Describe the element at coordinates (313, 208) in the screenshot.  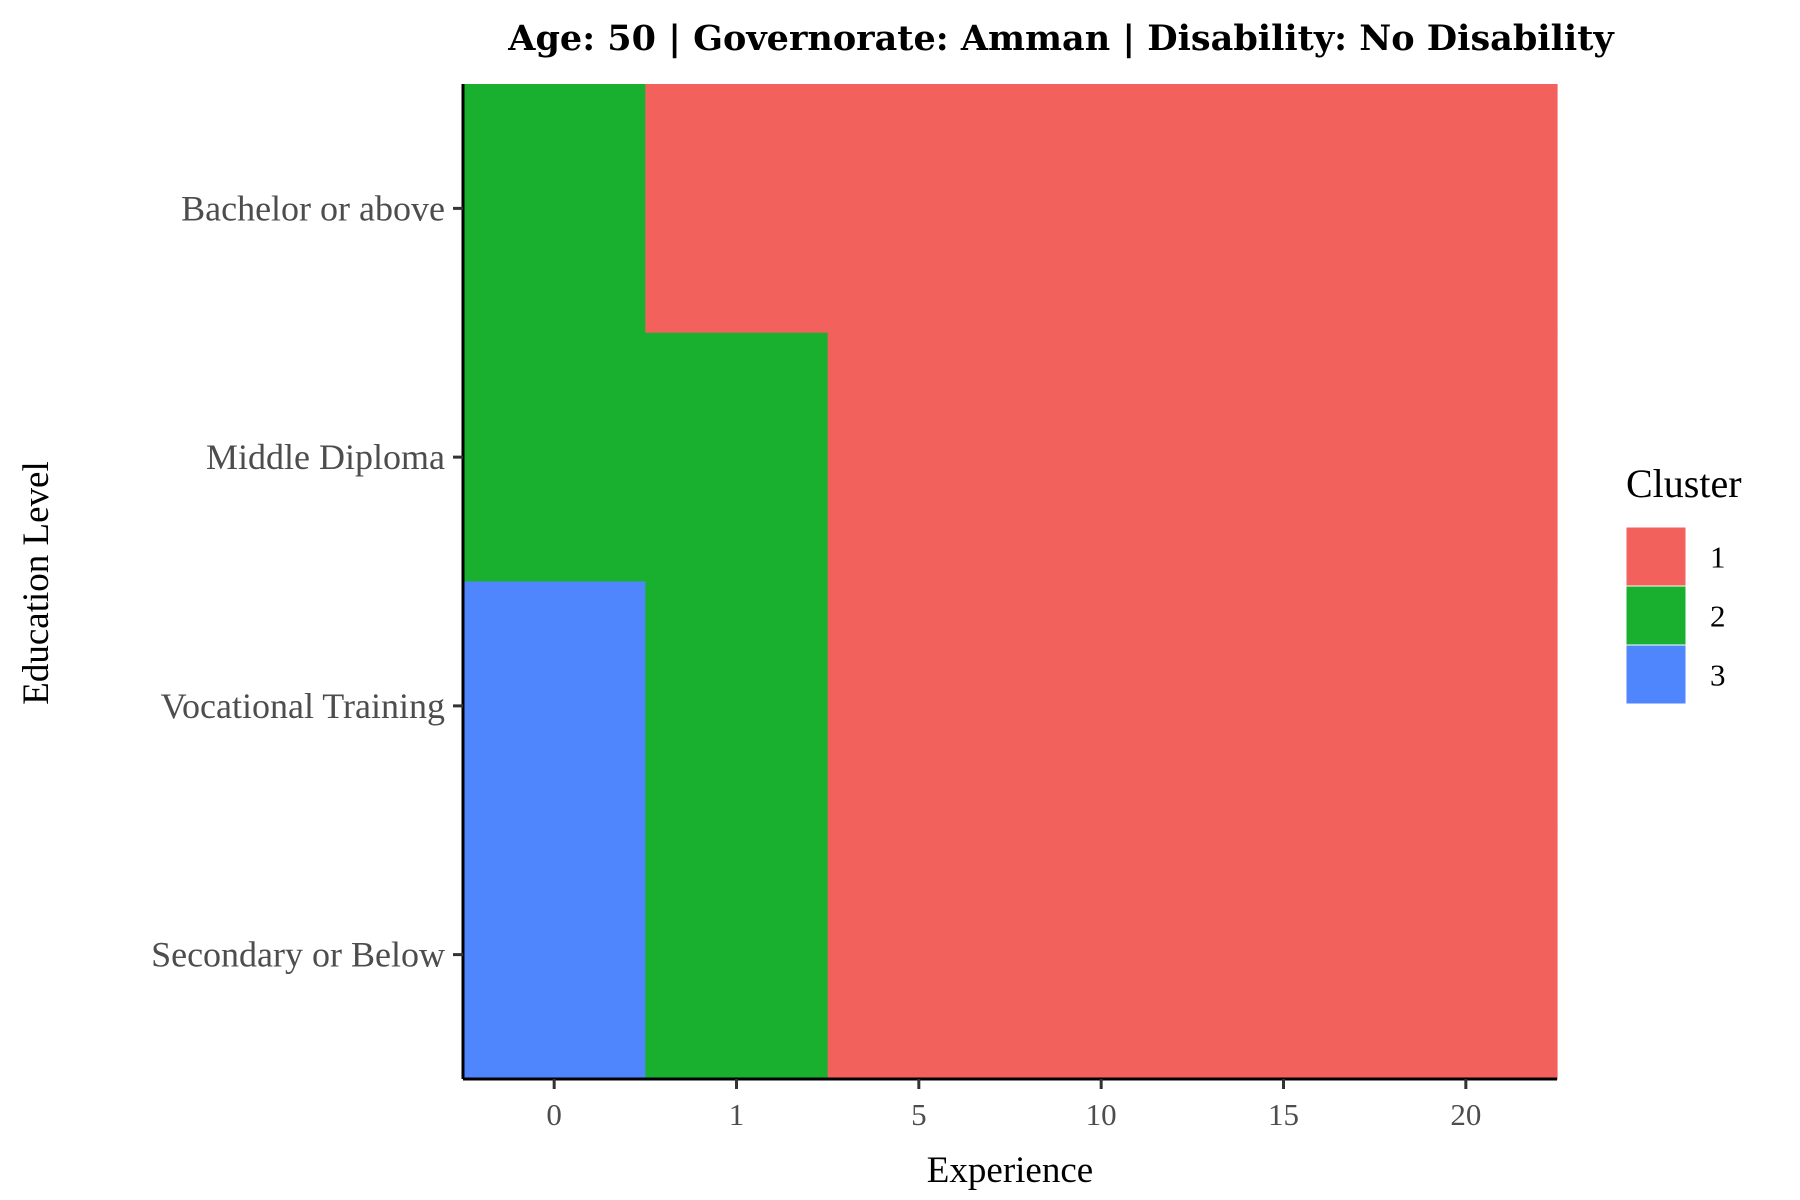
I see `y-tick-label: Bachelor or above` at that location.